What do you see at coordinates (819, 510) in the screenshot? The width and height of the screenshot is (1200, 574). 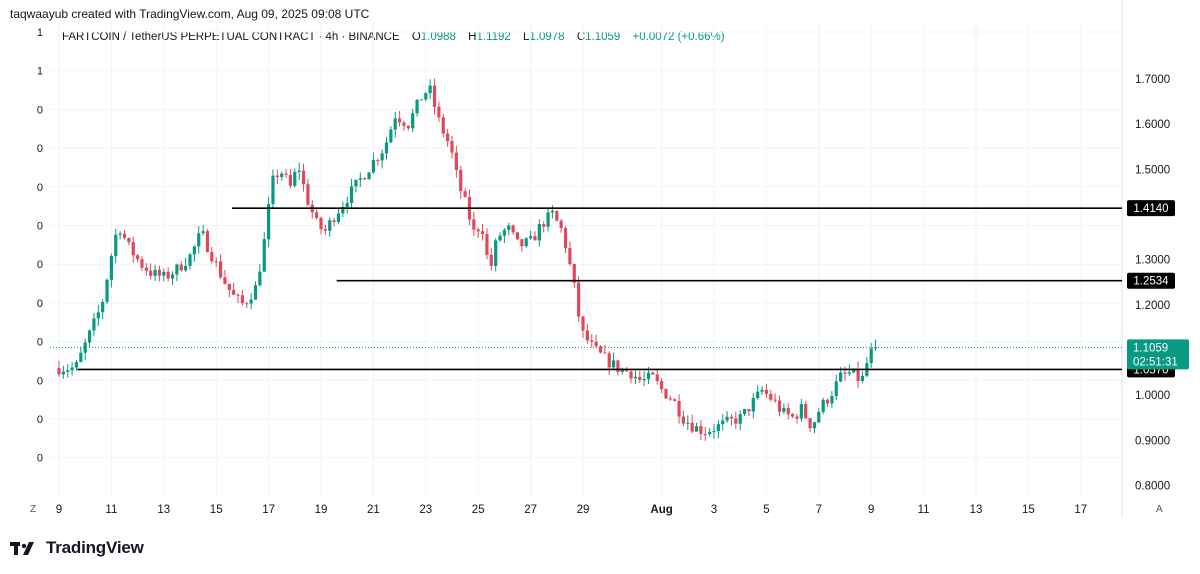 I see `time-axis-tick: 7` at bounding box center [819, 510].